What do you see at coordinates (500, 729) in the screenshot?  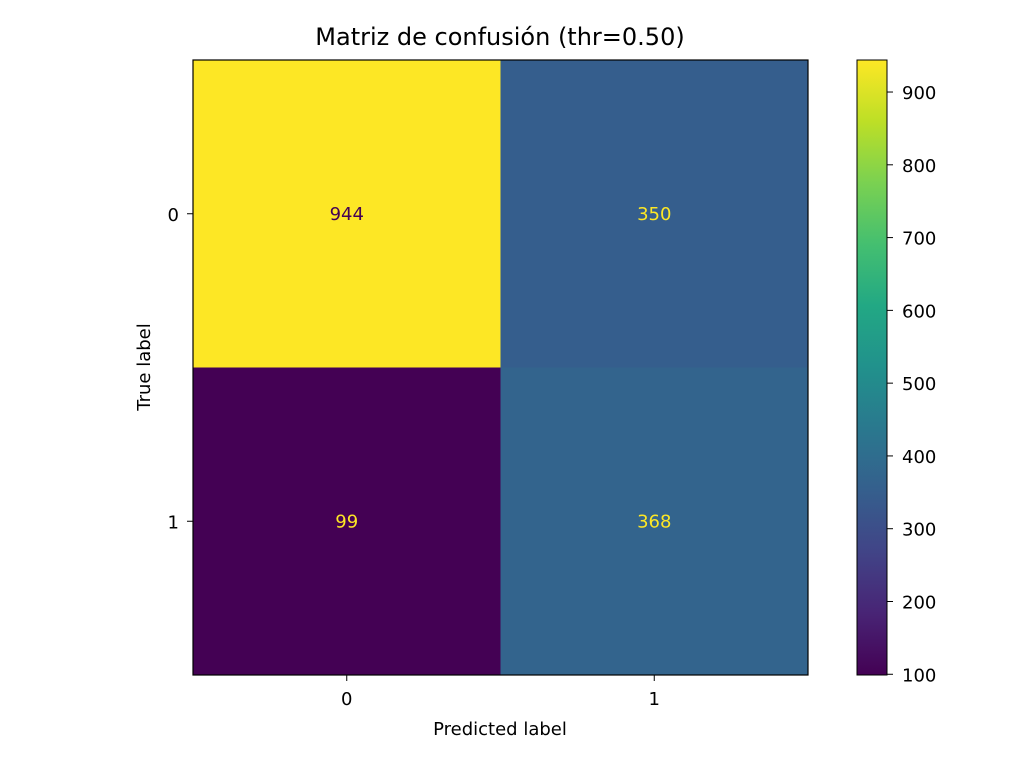 I see `x-axis-label: Predicted label` at bounding box center [500, 729].